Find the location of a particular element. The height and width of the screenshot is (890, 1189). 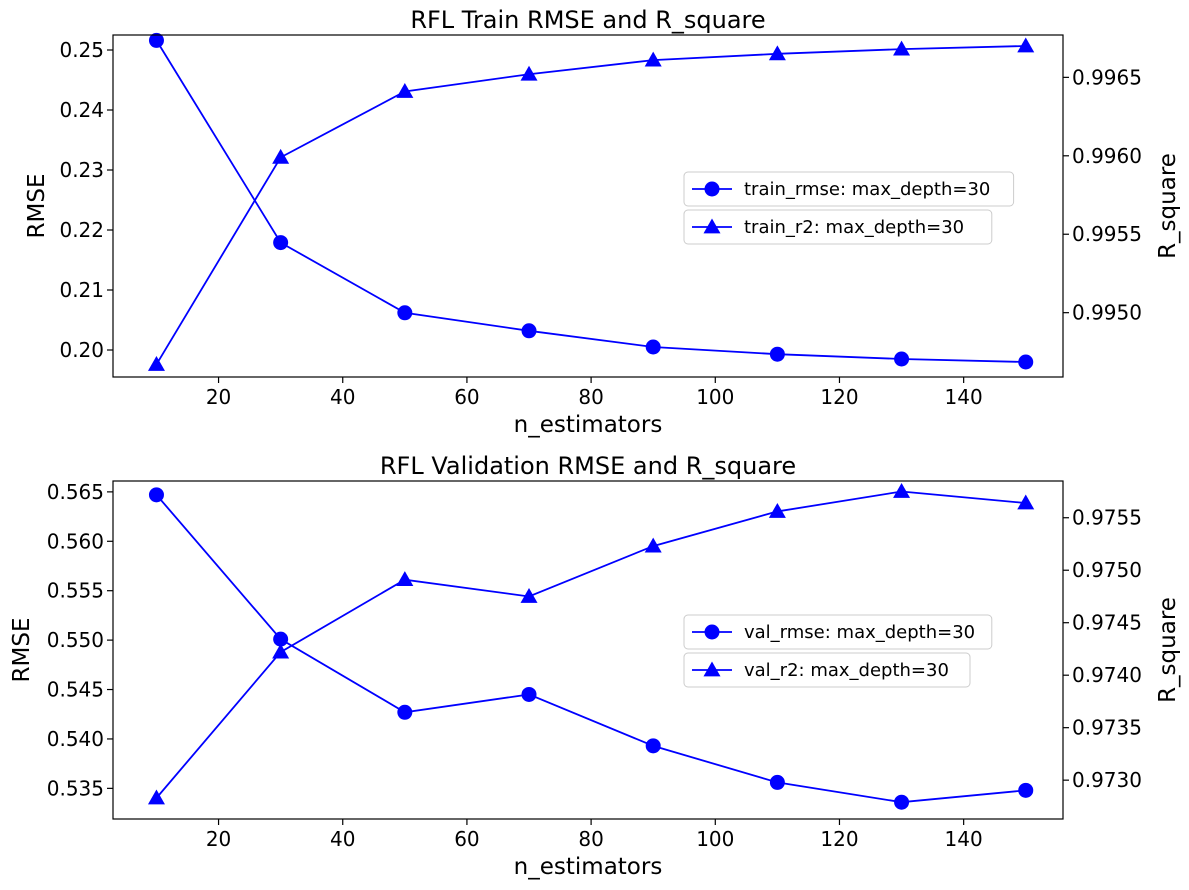

validation-y2-tick-label: 0.9750 is located at coordinates (1107, 570).